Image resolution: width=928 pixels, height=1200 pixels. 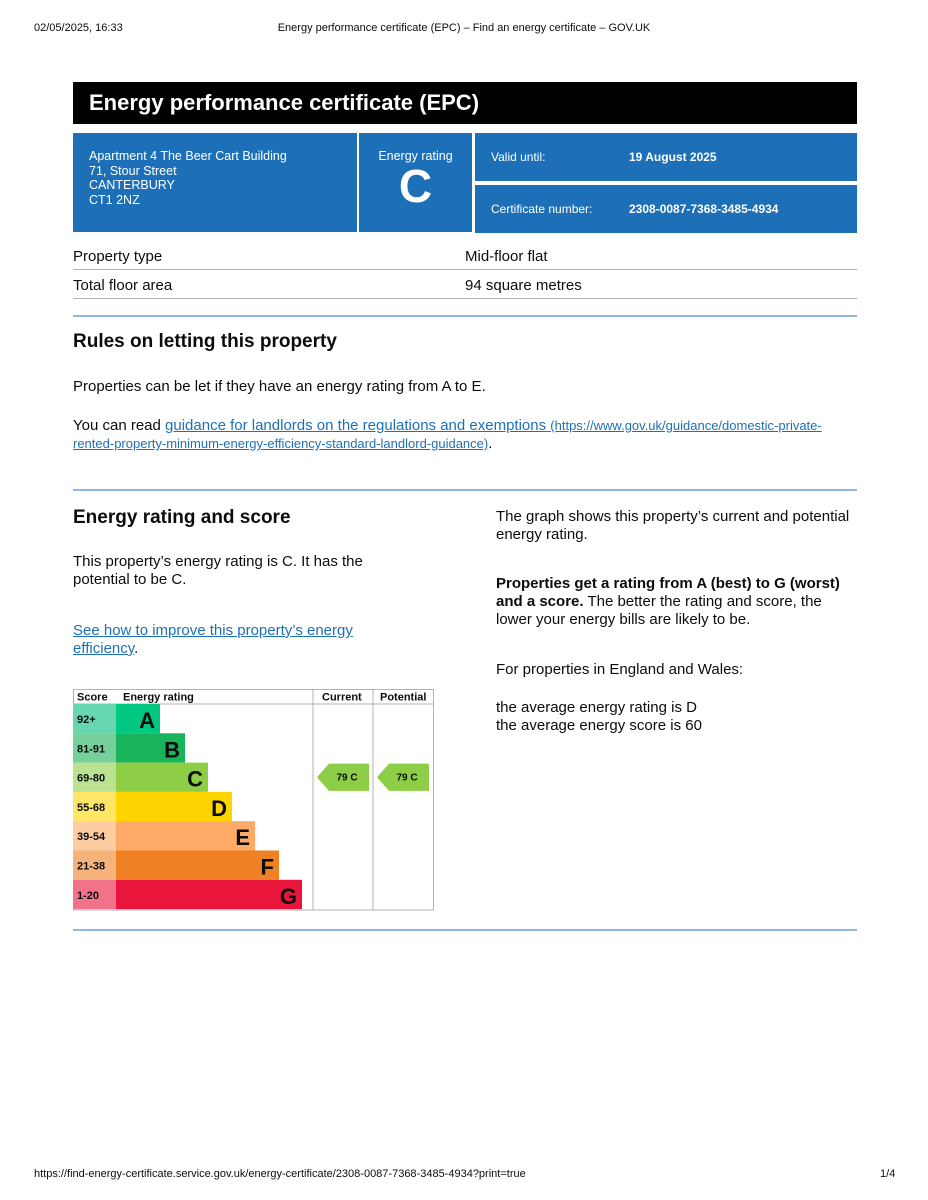 What do you see at coordinates (123, 285) in the screenshot?
I see `summary-label: Total floor area` at bounding box center [123, 285].